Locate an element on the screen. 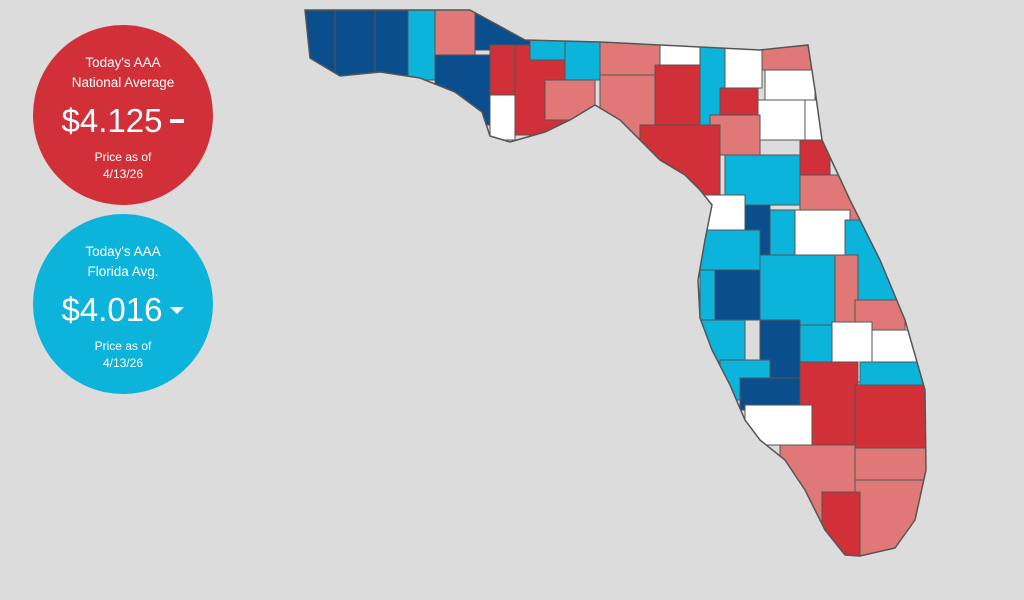 The height and width of the screenshot is (600, 1024). national-label-2: National Average is located at coordinates (123, 82).